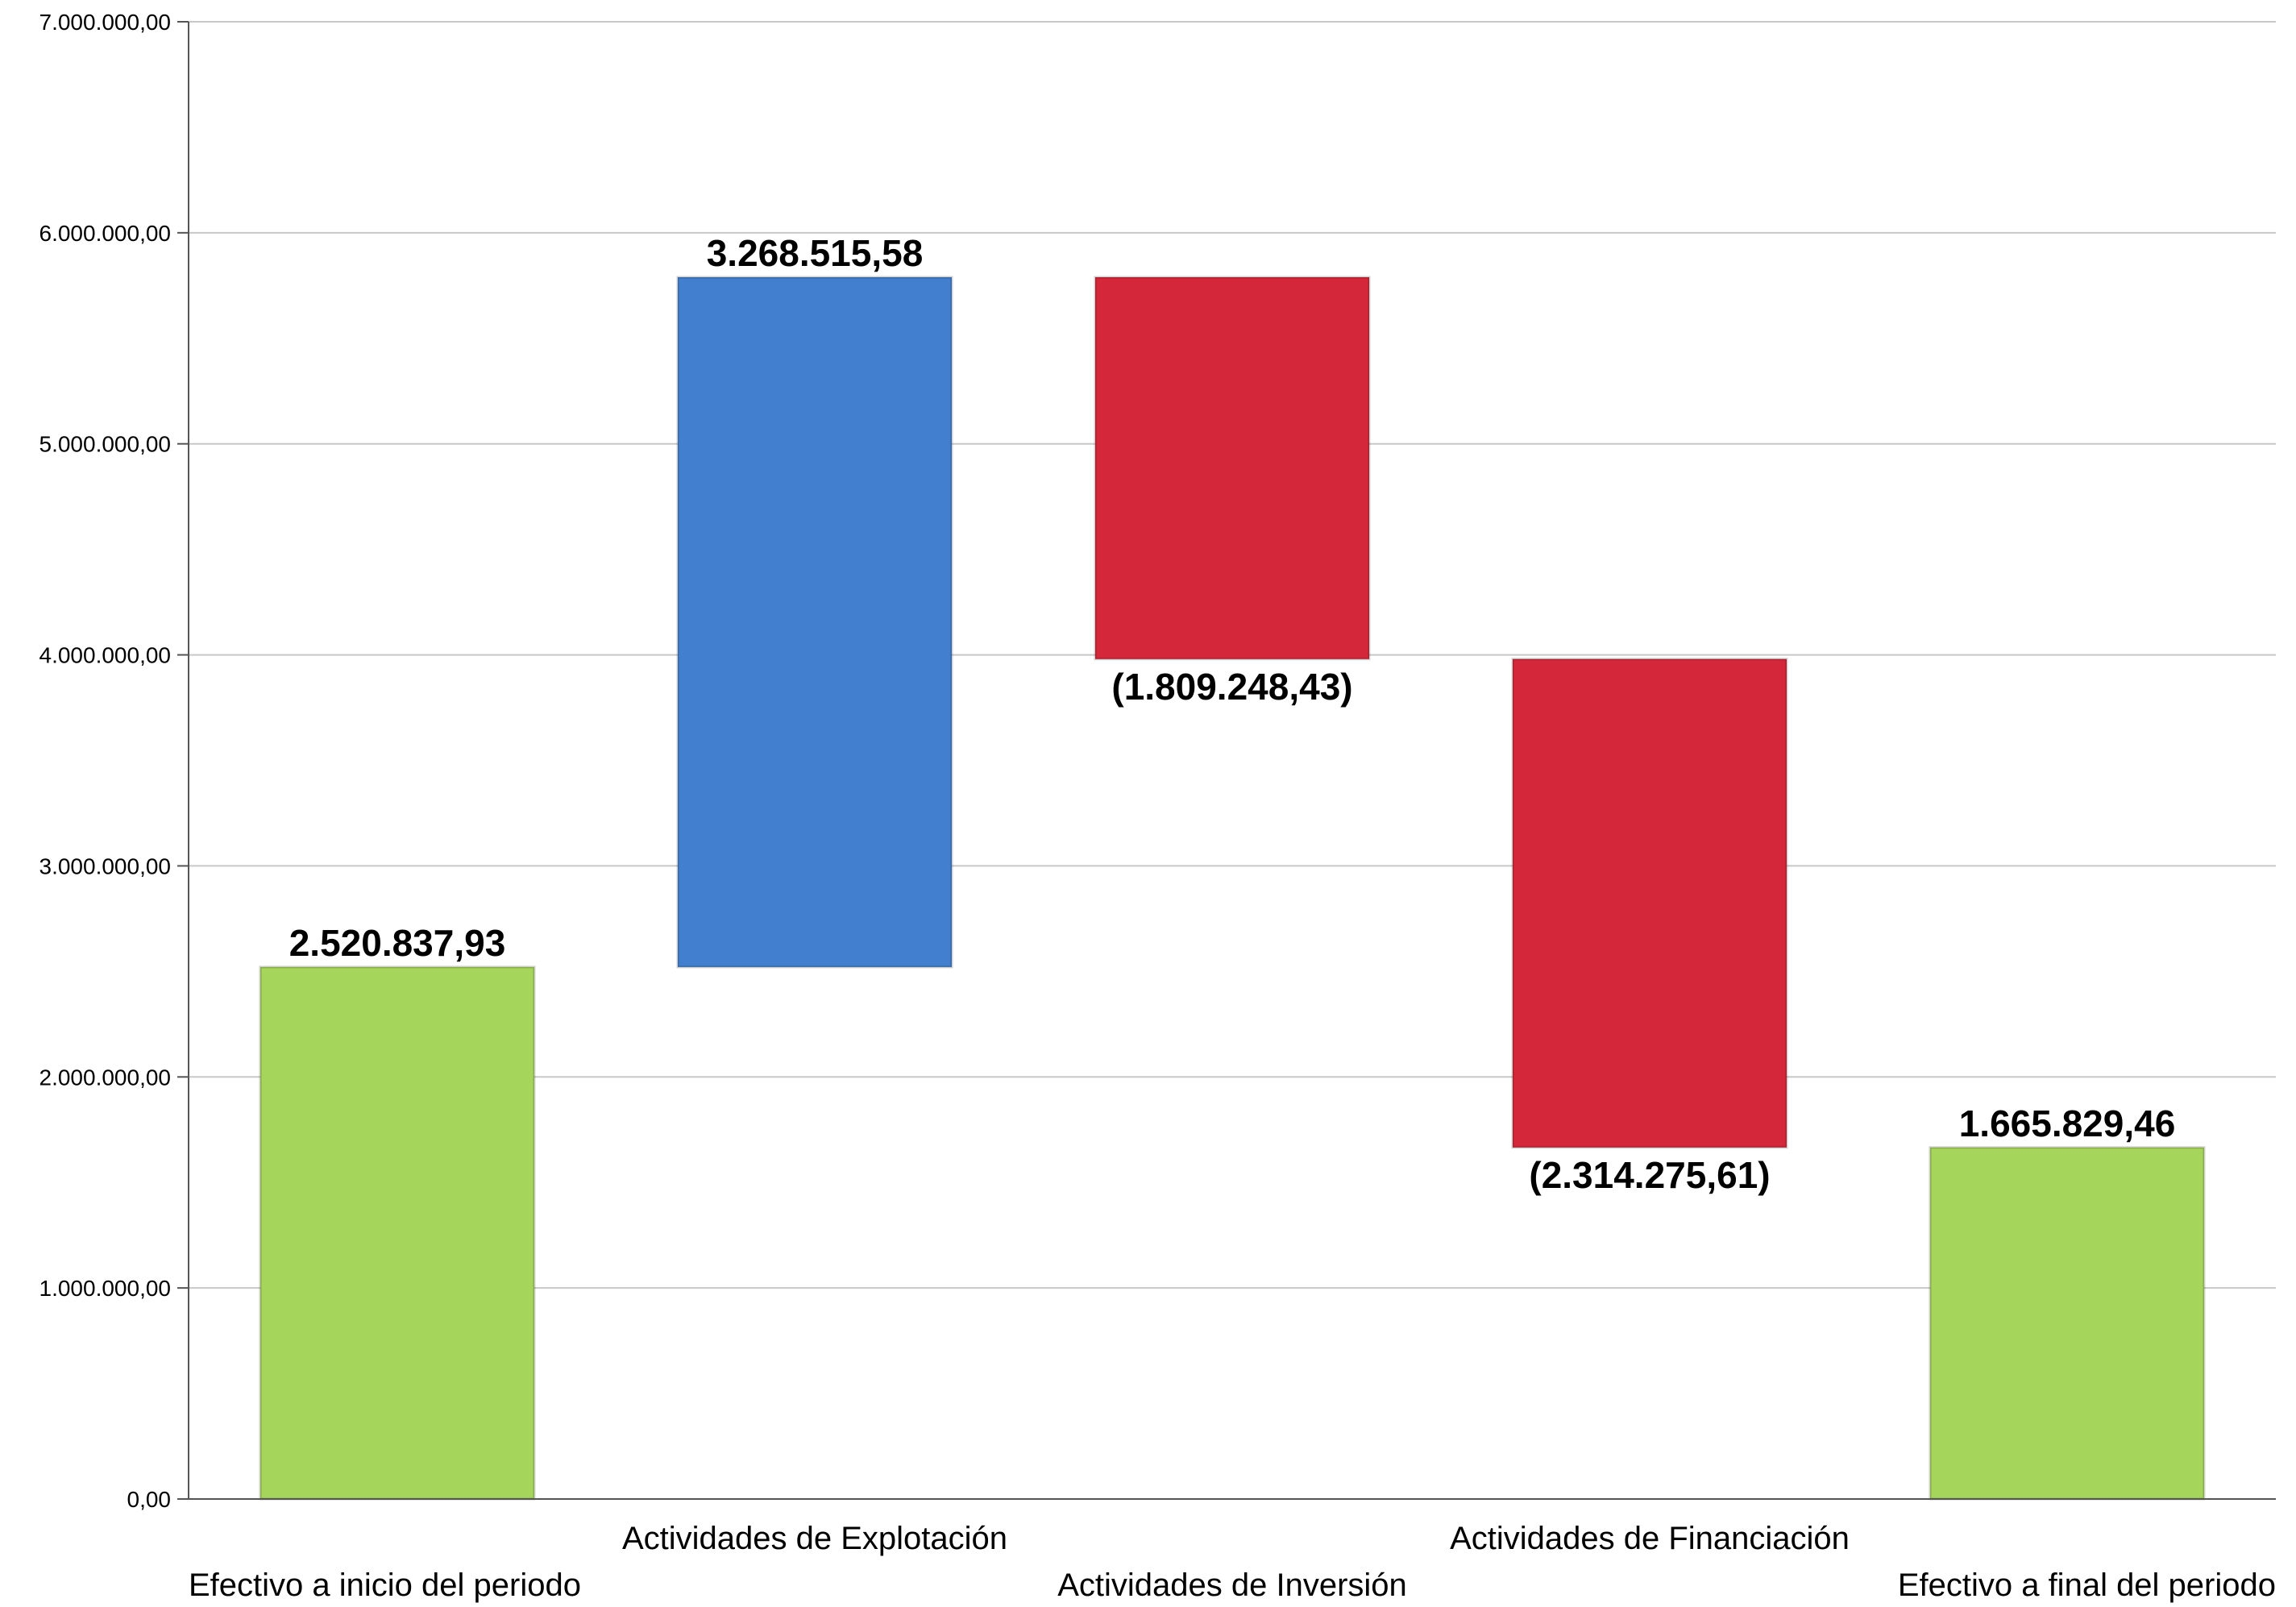 This screenshot has height=1607, width=2296. What do you see at coordinates (106, 444) in the screenshot?
I see `y-tick-label: 5.000.000,00` at bounding box center [106, 444].